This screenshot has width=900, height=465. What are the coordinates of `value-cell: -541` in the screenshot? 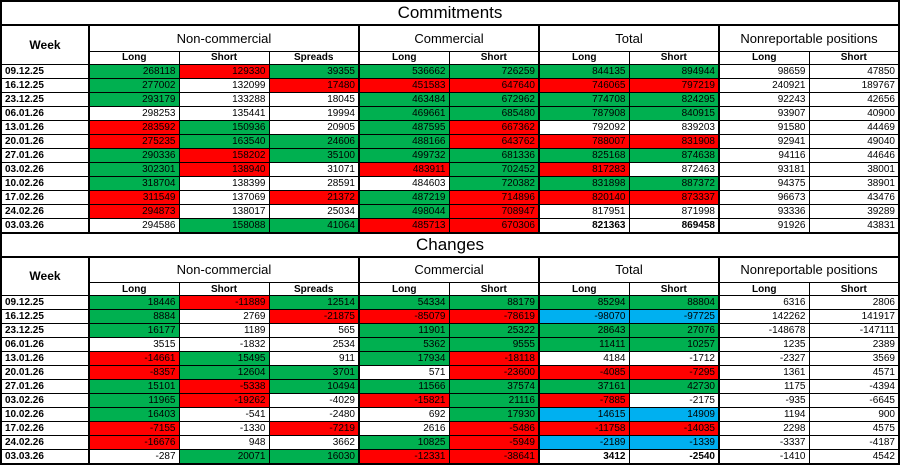 It's located at (224, 415).